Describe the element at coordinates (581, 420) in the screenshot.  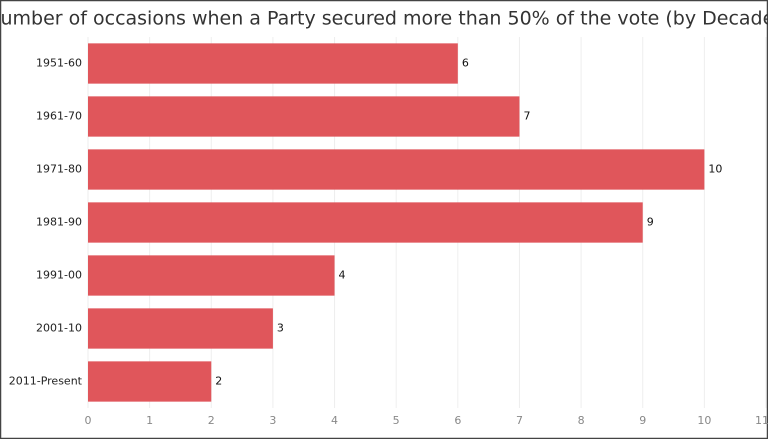
I see `x-tick-label: 8` at that location.